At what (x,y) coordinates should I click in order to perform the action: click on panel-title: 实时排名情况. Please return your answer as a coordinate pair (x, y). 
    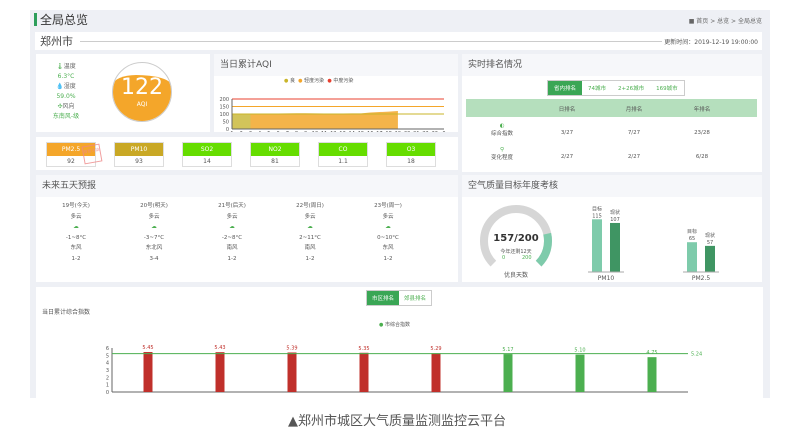
    Looking at the image, I should click on (612, 65).